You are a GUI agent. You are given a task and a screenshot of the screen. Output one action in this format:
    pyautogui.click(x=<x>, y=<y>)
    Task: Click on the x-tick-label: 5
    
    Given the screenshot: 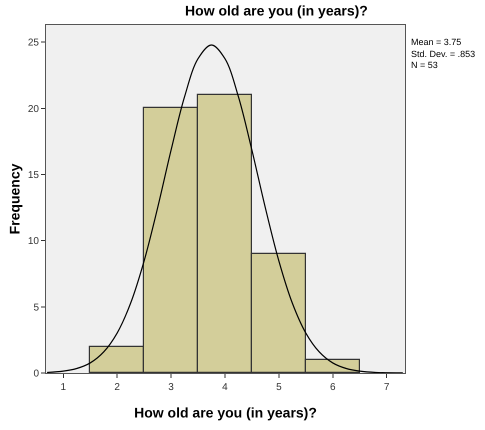 What is the action you would take?
    pyautogui.click(x=279, y=387)
    